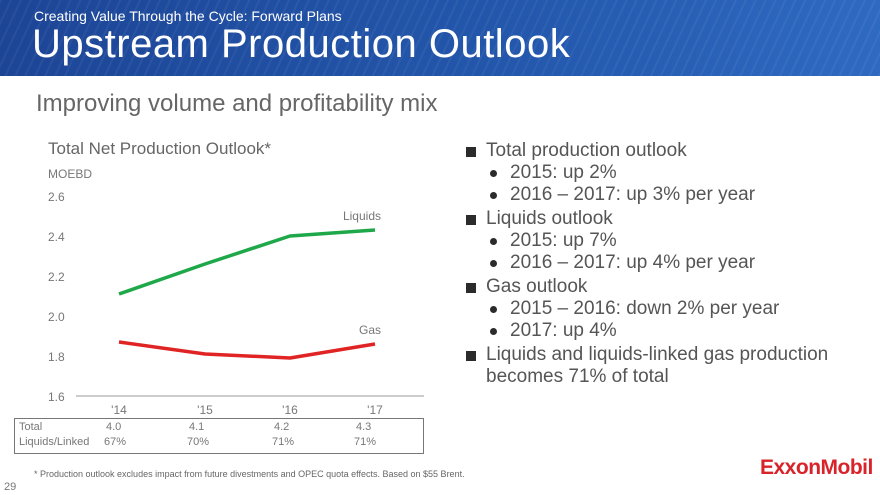 Image resolution: width=880 pixels, height=495 pixels. I want to click on exxonmobil-logo: ExxonMobil, so click(816, 467).